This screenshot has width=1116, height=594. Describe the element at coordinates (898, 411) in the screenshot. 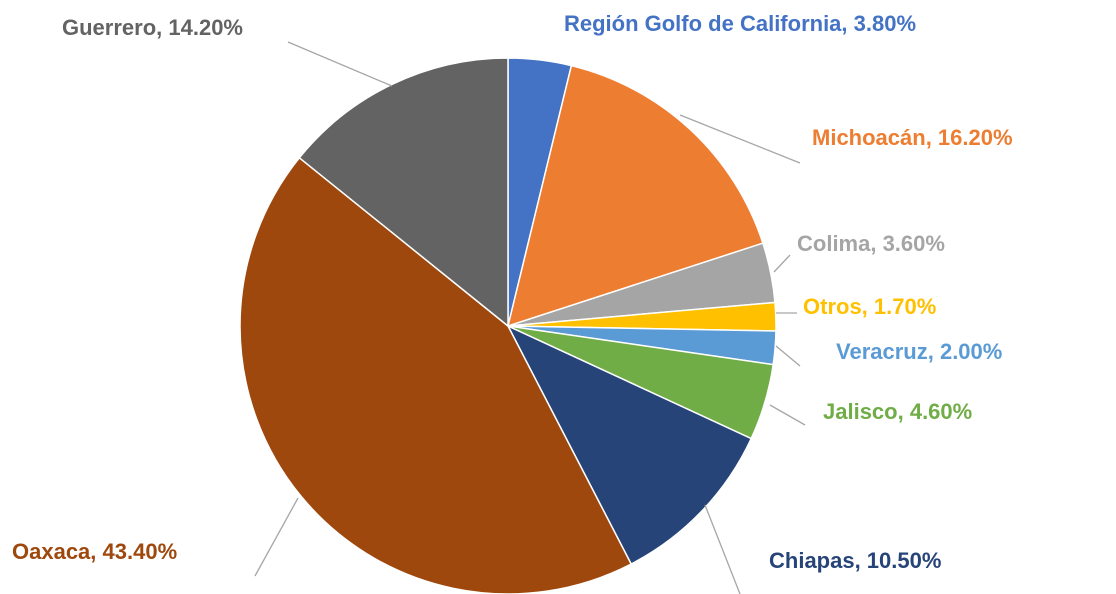

I see `data-label: Jalisco, 4.60%` at that location.